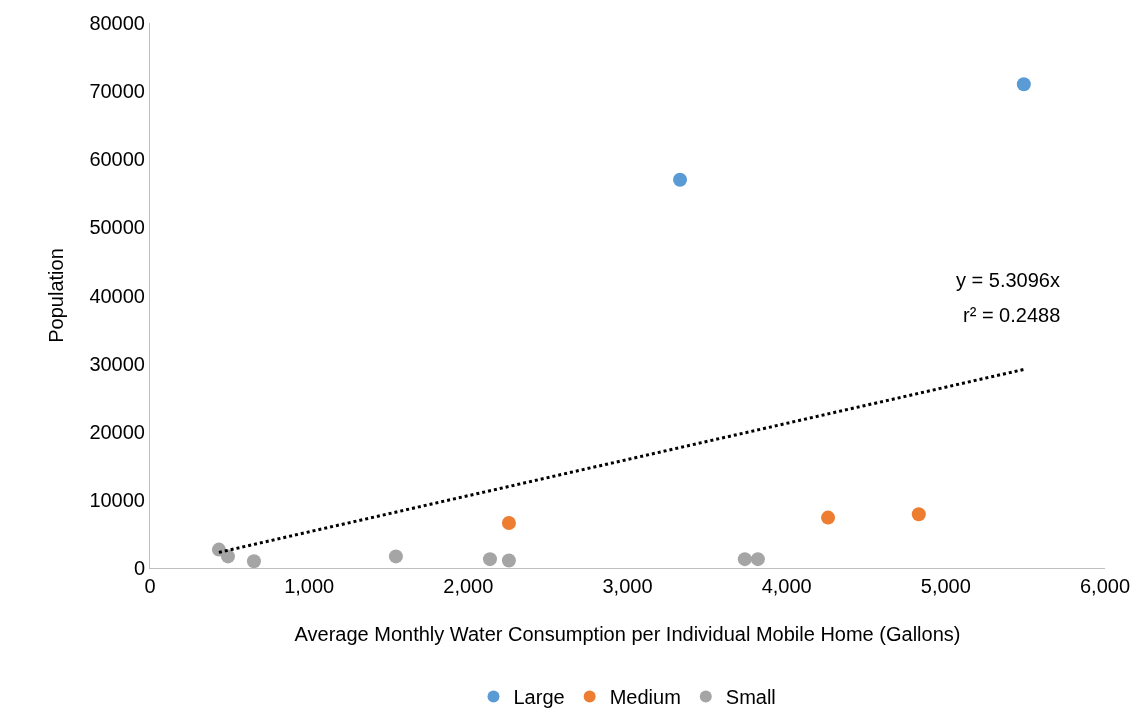 Image resolution: width=1146 pixels, height=728 pixels. Describe the element at coordinates (139, 568) in the screenshot. I see `y-tick-label: 0` at that location.